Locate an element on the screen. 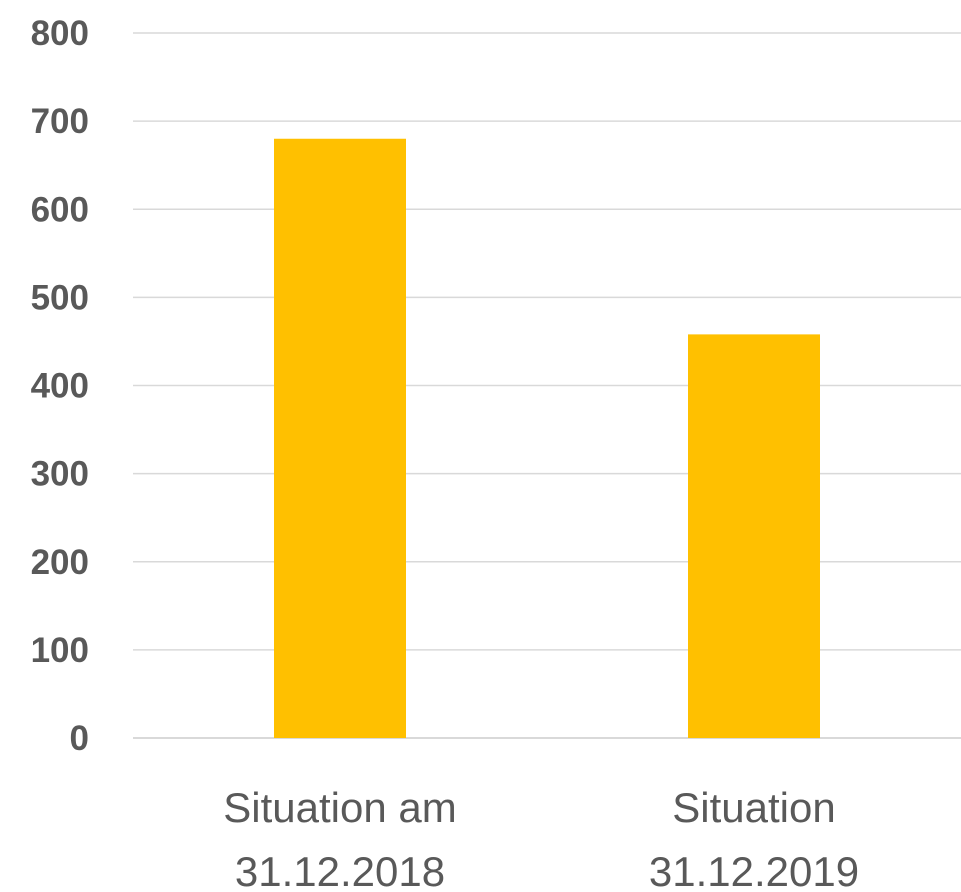 This screenshot has height=892, width=961. y-tick-label: 500 is located at coordinates (60, 297).